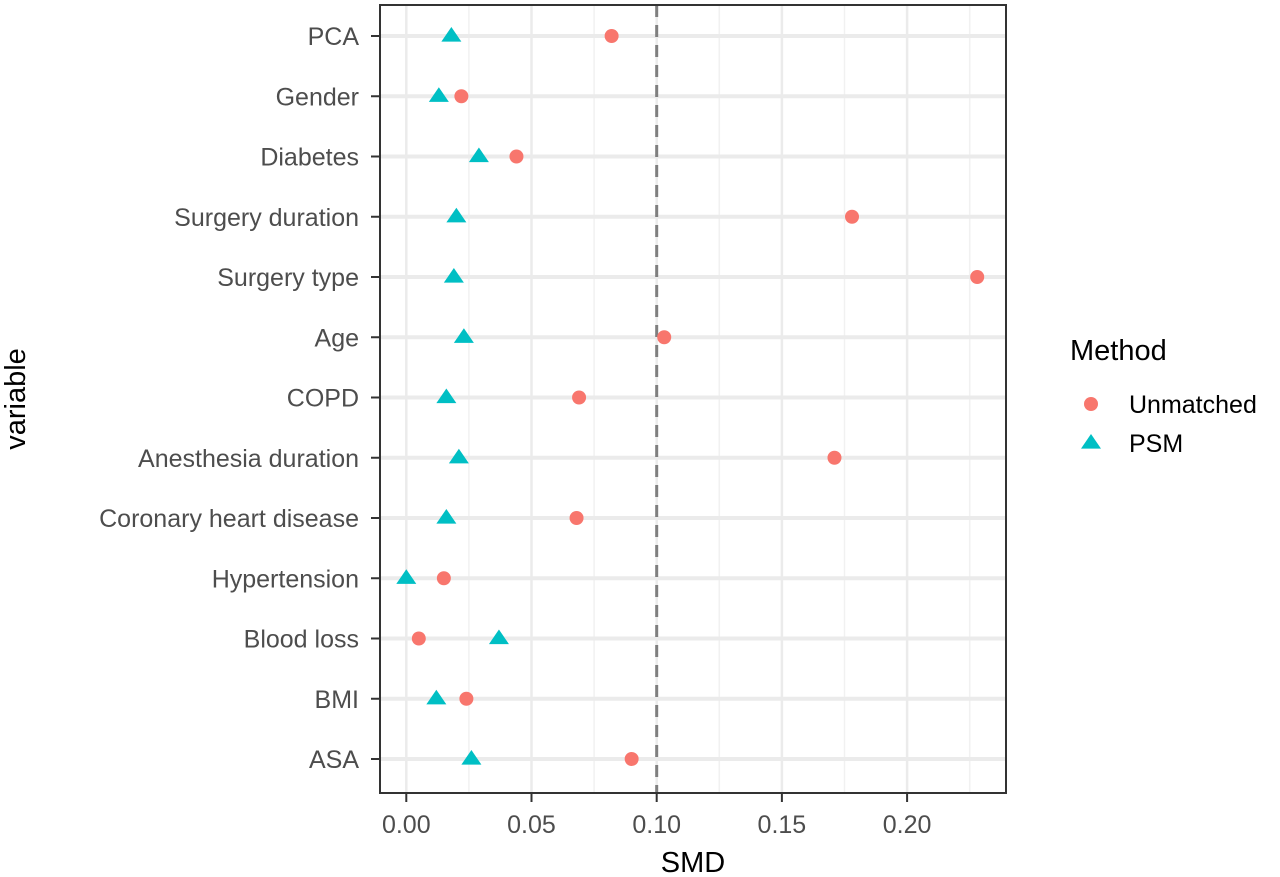 Image resolution: width=1280 pixels, height=877 pixels. What do you see at coordinates (907, 825) in the screenshot?
I see `x-tick-label: 0.20` at bounding box center [907, 825].